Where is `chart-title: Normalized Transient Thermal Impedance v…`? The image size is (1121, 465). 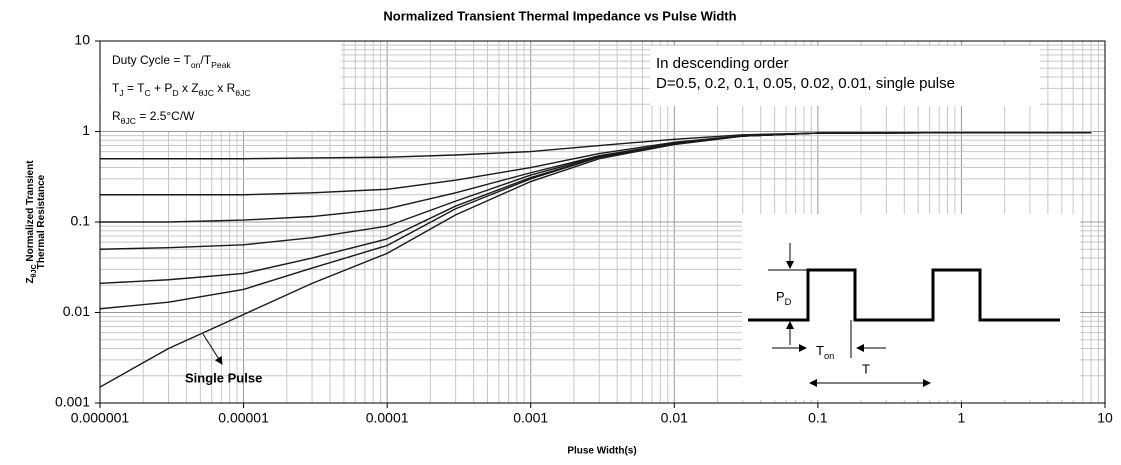
chart-title: Normalized Transient Thermal Impedance v… is located at coordinates (559, 15).